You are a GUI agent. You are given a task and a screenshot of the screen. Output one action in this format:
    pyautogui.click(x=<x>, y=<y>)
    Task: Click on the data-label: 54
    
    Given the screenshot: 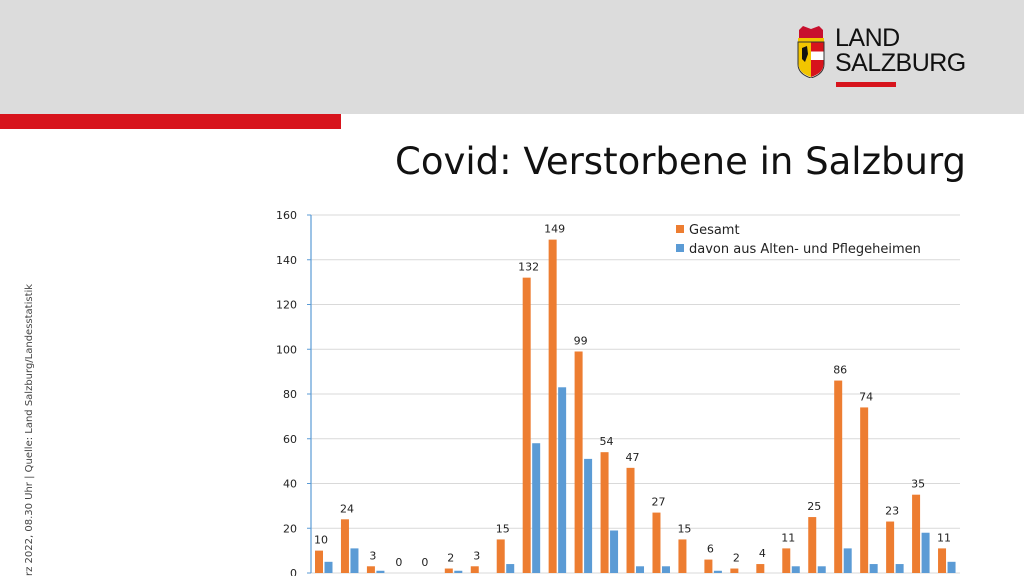 What is the action you would take?
    pyautogui.click(x=607, y=441)
    